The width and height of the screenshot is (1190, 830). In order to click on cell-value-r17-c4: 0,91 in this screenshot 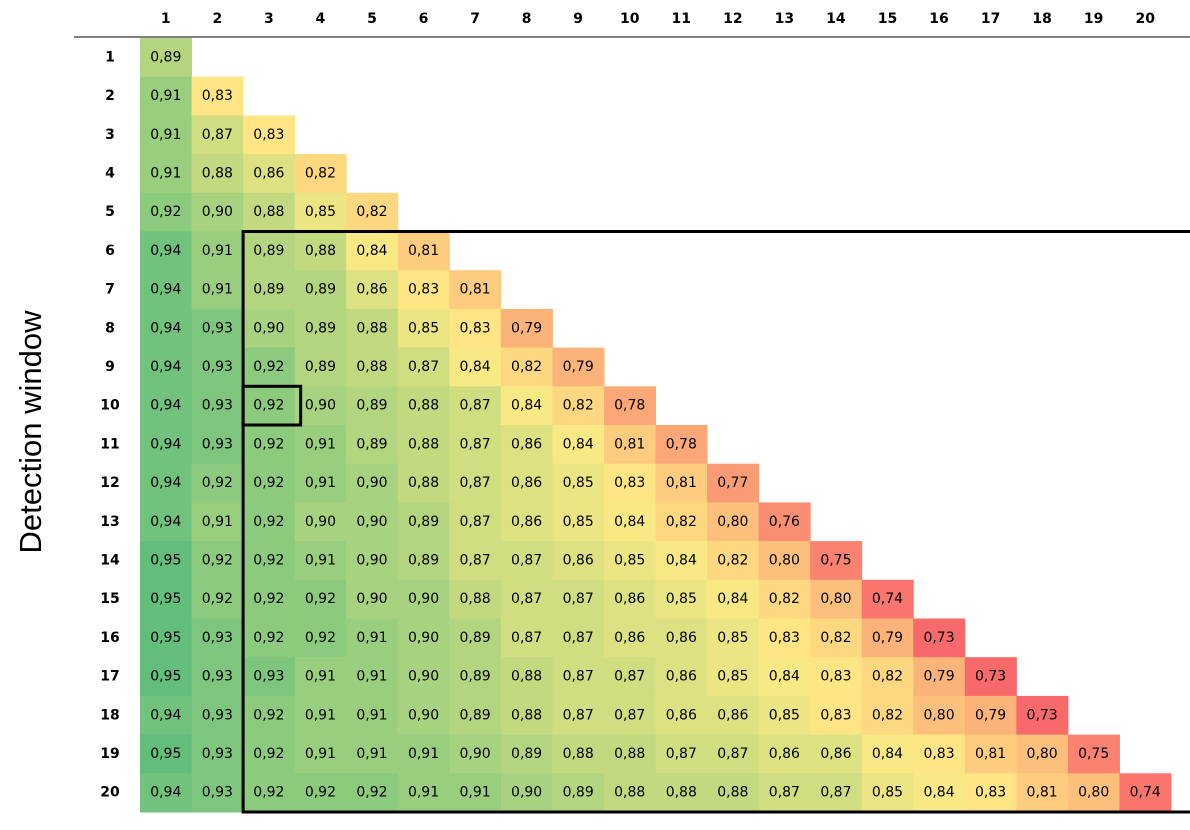, I will do `click(320, 677)`.